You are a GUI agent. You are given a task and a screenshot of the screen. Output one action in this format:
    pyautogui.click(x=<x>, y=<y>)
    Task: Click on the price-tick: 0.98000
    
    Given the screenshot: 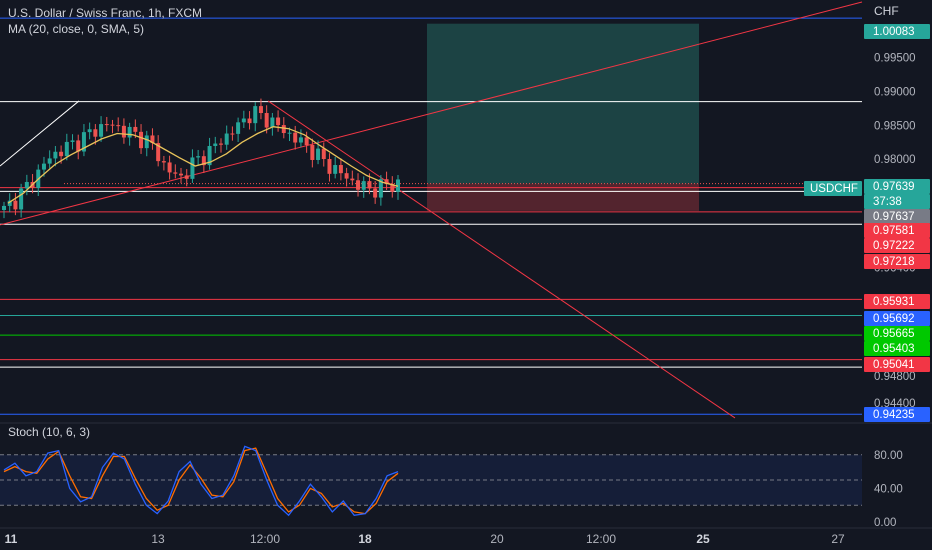 What is the action you would take?
    pyautogui.click(x=895, y=160)
    